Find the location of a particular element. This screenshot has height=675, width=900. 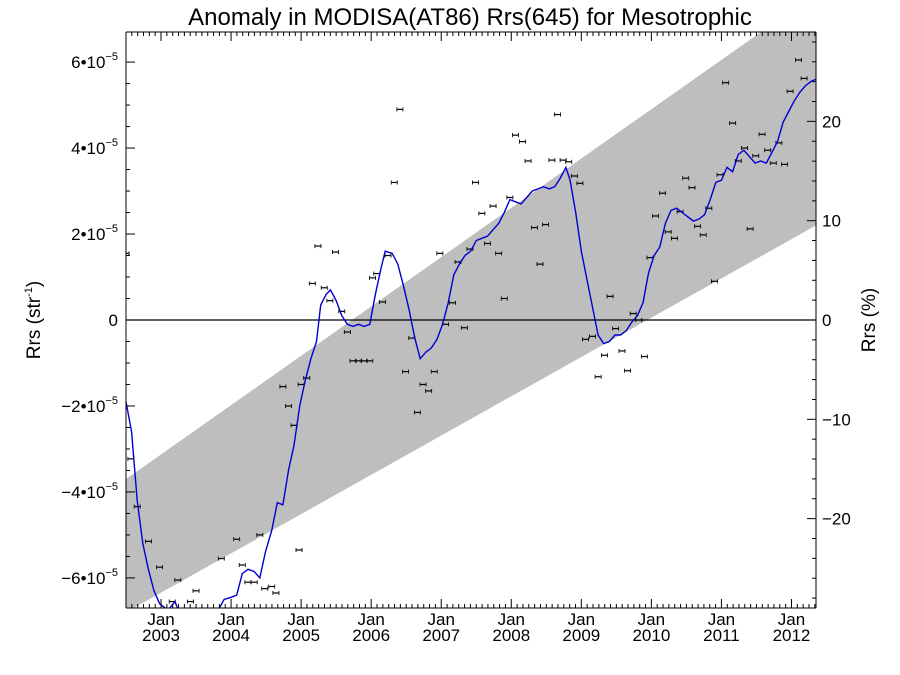

y-tick-label: 4•10−5 is located at coordinates (94, 147).